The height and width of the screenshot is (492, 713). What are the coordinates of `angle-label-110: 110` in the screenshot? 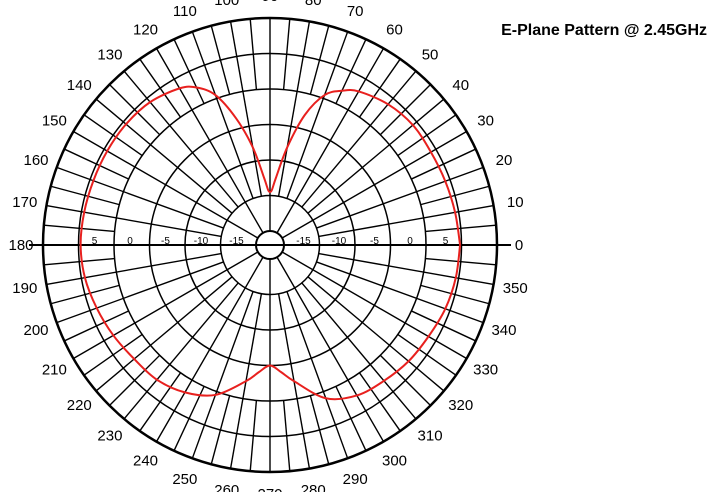 It's located at (185, 11).